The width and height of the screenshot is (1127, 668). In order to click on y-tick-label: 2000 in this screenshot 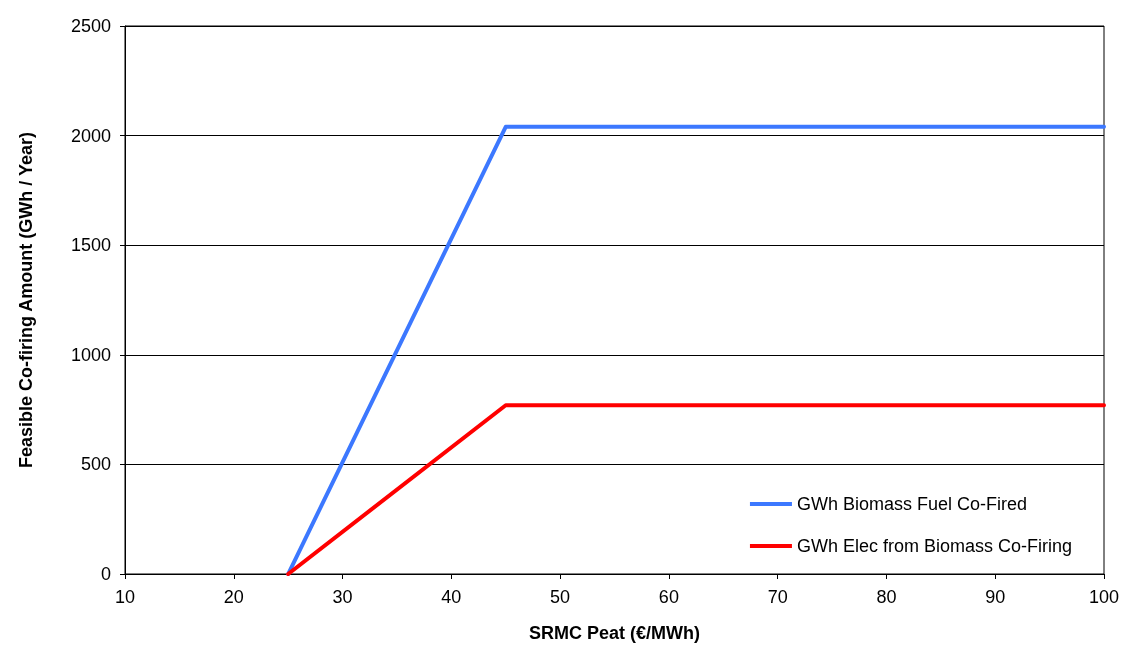, I will do `click(90, 135)`.